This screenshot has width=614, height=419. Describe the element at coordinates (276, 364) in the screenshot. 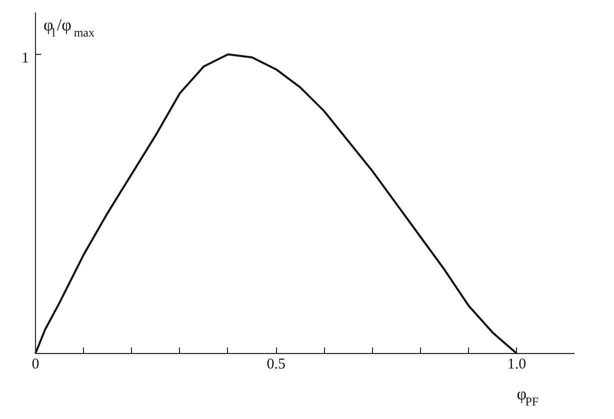

I see `x-tick-label: 0.5` at that location.